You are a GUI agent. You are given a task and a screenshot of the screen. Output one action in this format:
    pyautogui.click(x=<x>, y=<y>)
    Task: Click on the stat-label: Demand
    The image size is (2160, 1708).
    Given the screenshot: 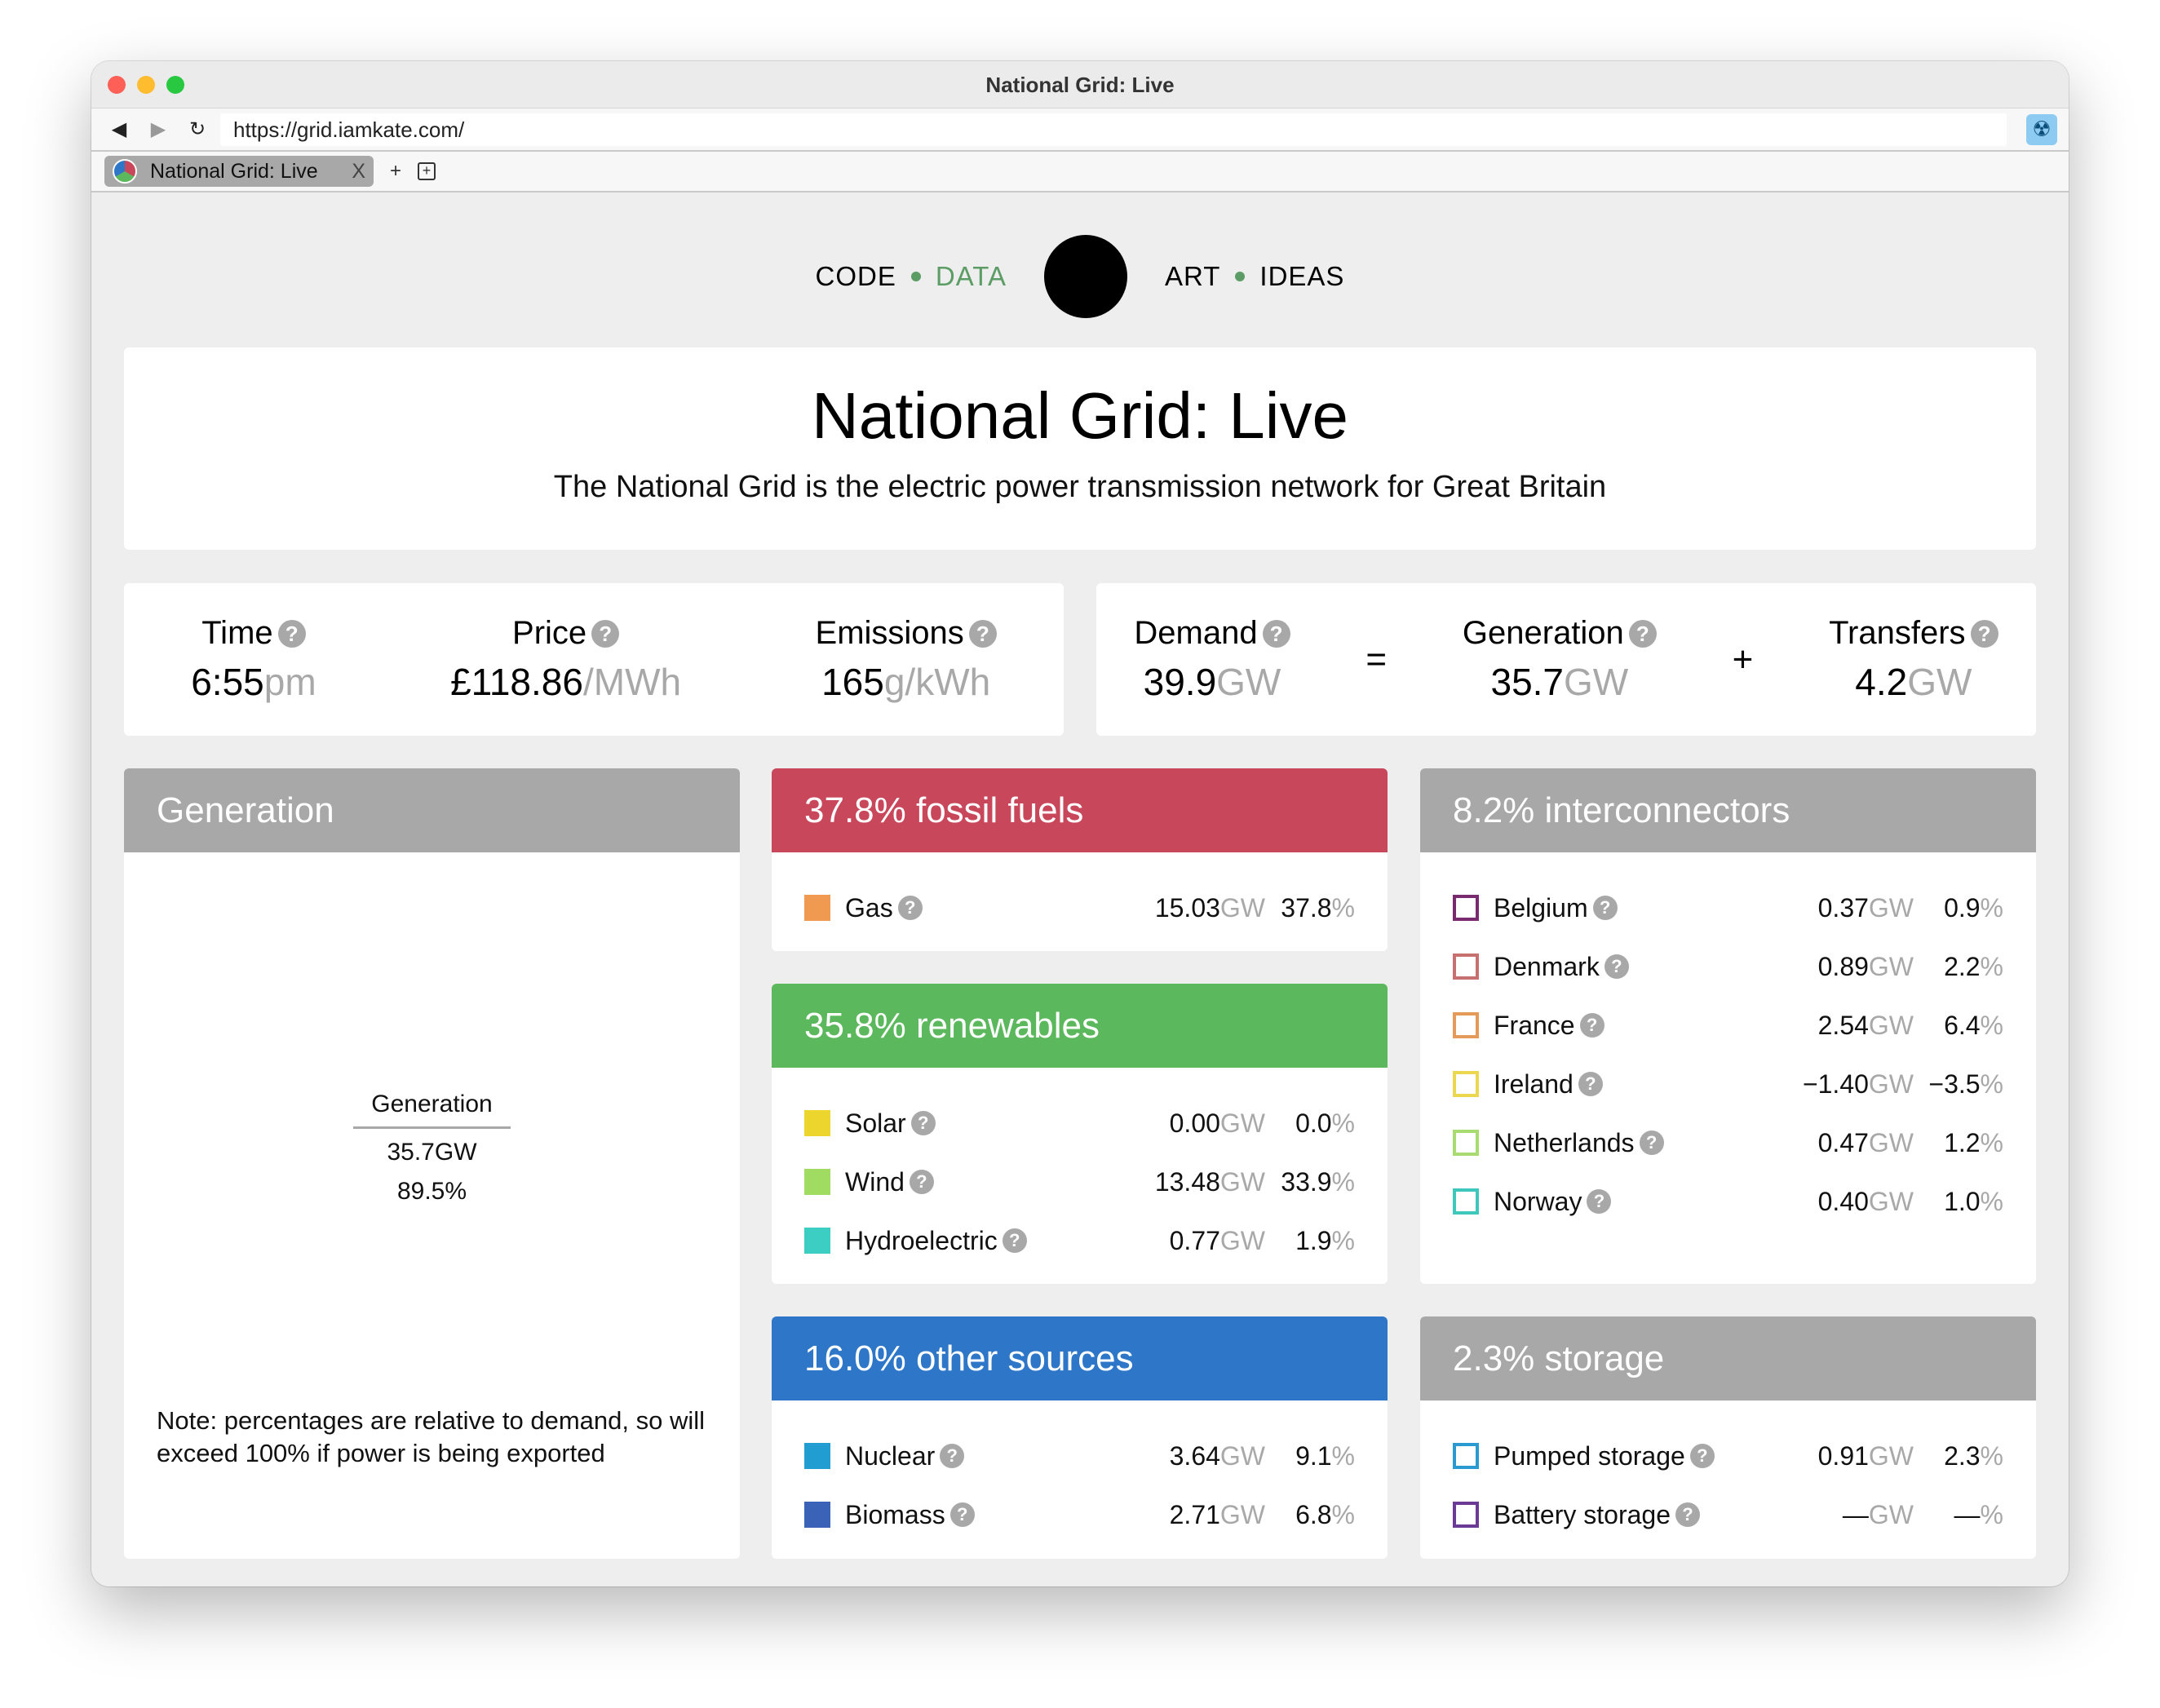 What is the action you would take?
    pyautogui.click(x=1196, y=633)
    